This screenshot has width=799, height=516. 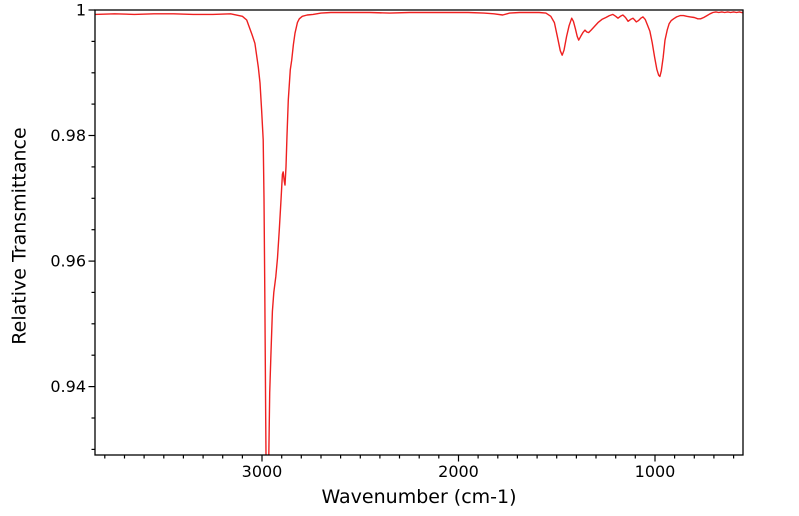 What do you see at coordinates (262, 471) in the screenshot?
I see `svg-text: 3000` at bounding box center [262, 471].